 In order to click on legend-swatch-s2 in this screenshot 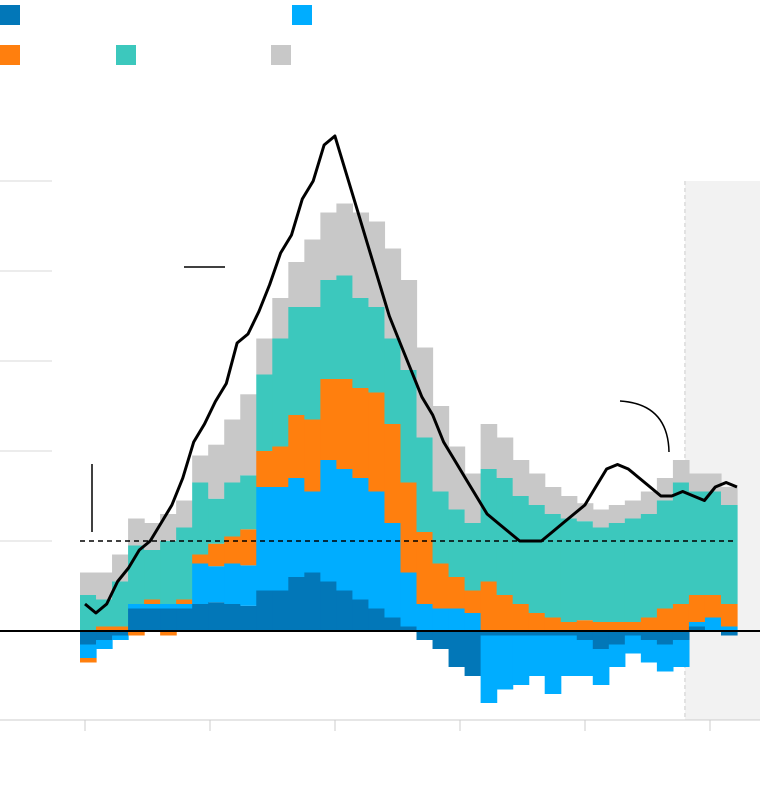, I will do `click(302, 15)`.